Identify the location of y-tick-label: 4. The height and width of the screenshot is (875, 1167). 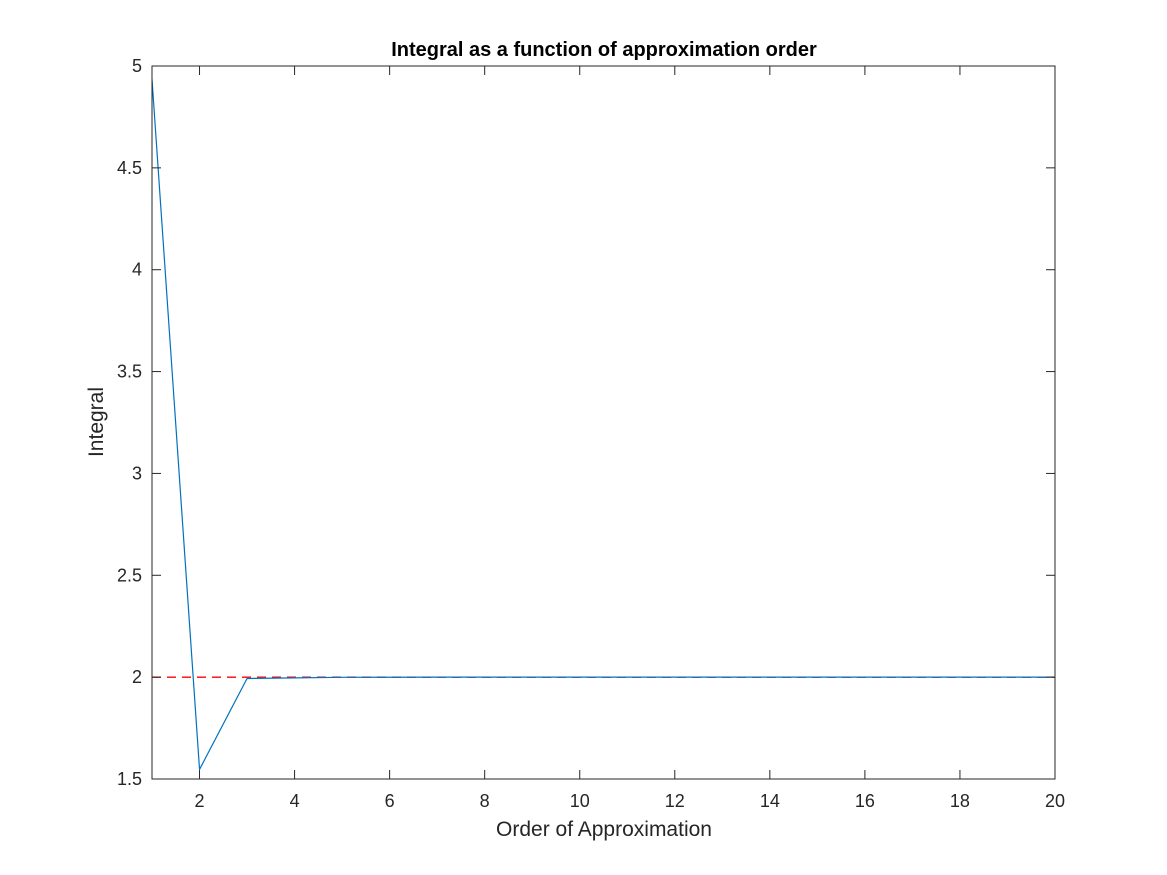
(137, 270).